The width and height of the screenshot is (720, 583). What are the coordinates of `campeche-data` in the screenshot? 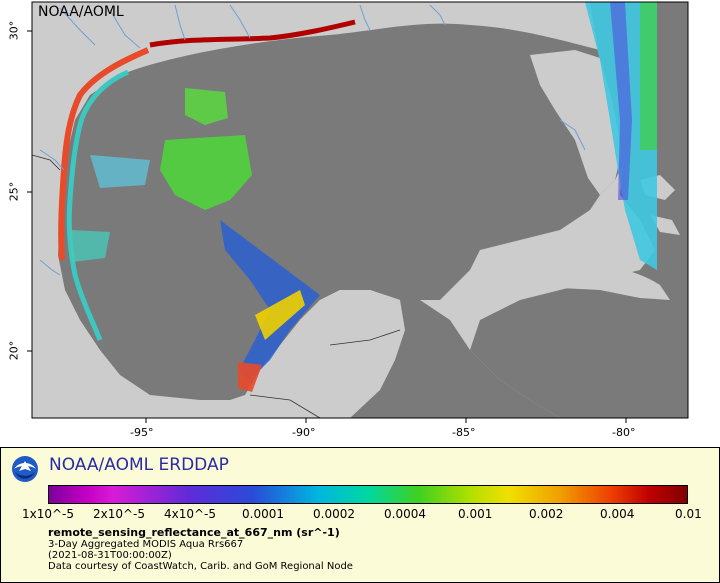 It's located at (270, 300).